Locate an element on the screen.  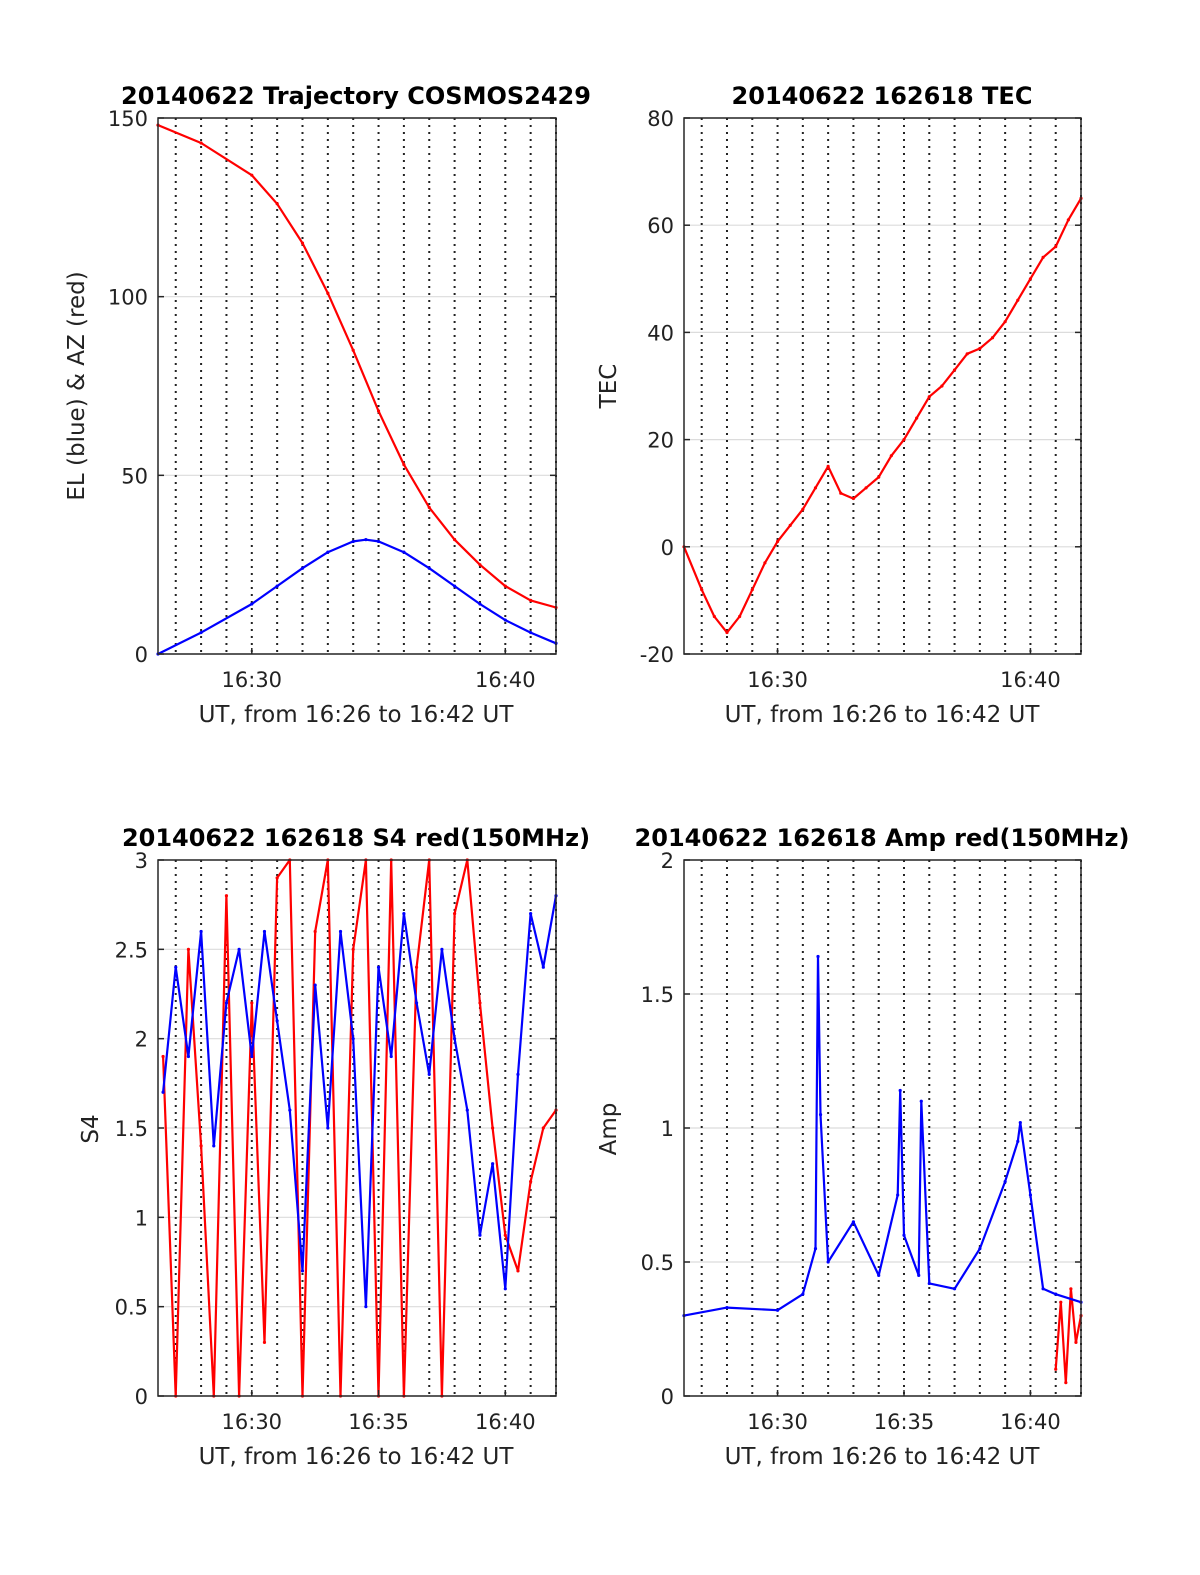
chart-title: 20140622 162618 Amp red(150MHz) is located at coordinates (882, 838).